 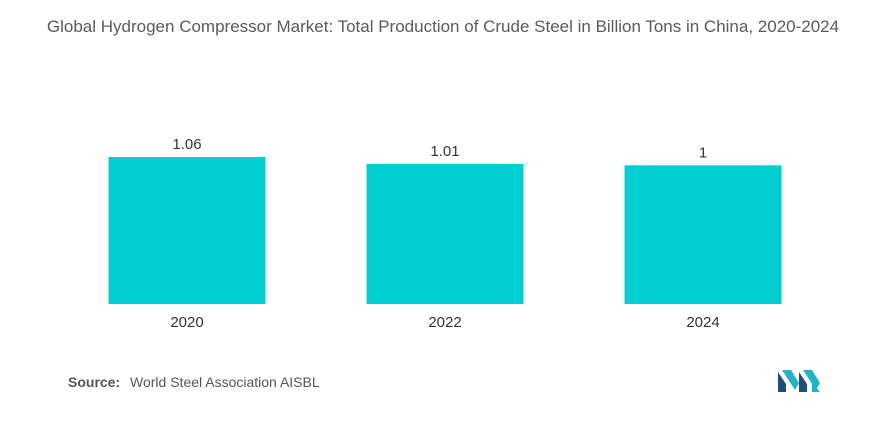 I want to click on bar-2024, so click(x=703, y=234).